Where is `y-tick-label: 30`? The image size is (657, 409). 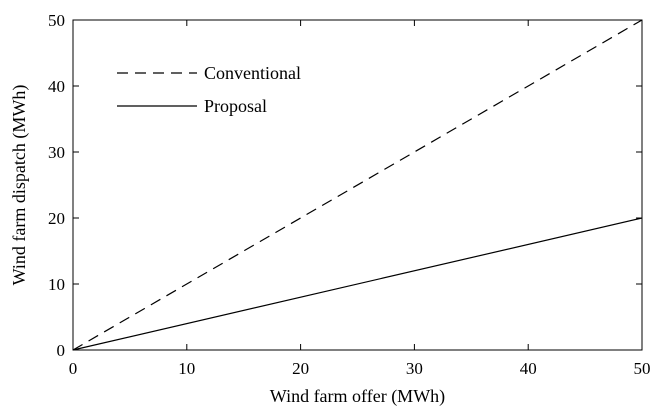 y-tick-label: 30 is located at coordinates (56, 152).